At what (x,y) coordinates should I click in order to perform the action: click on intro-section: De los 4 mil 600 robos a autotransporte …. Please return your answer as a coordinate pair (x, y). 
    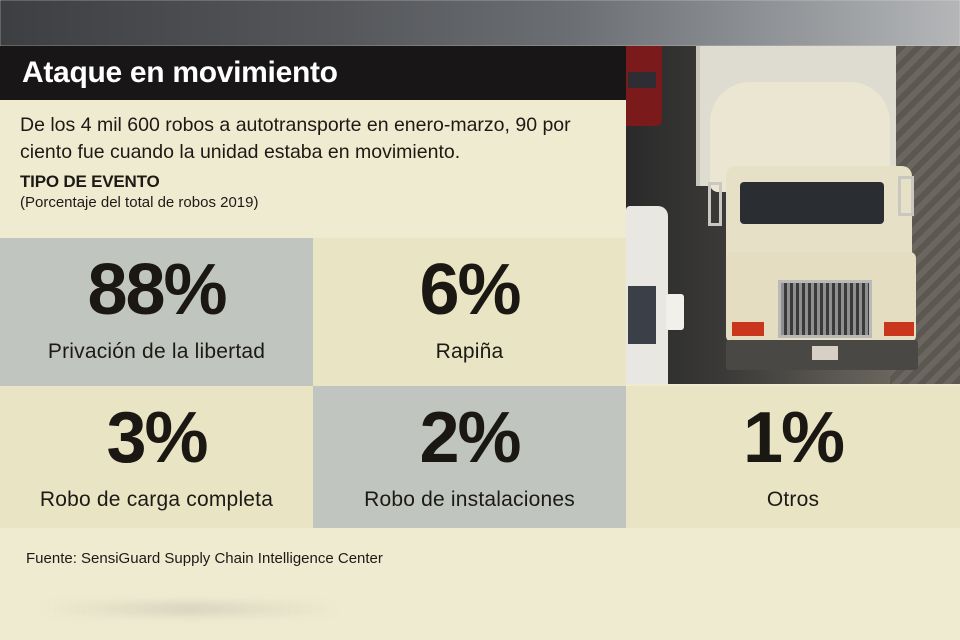
    Looking at the image, I should click on (313, 169).